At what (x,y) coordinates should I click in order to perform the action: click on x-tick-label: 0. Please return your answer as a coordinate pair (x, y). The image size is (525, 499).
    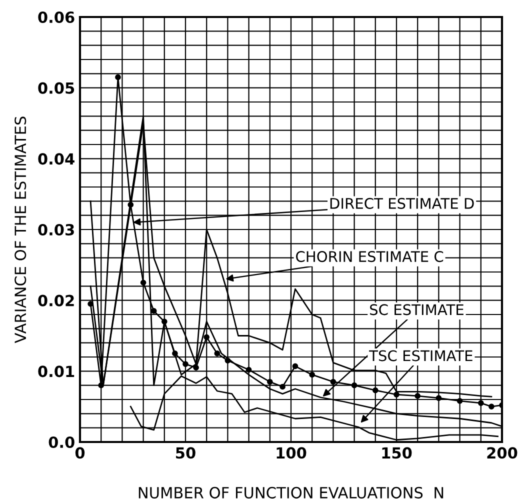
    Looking at the image, I should click on (80, 453).